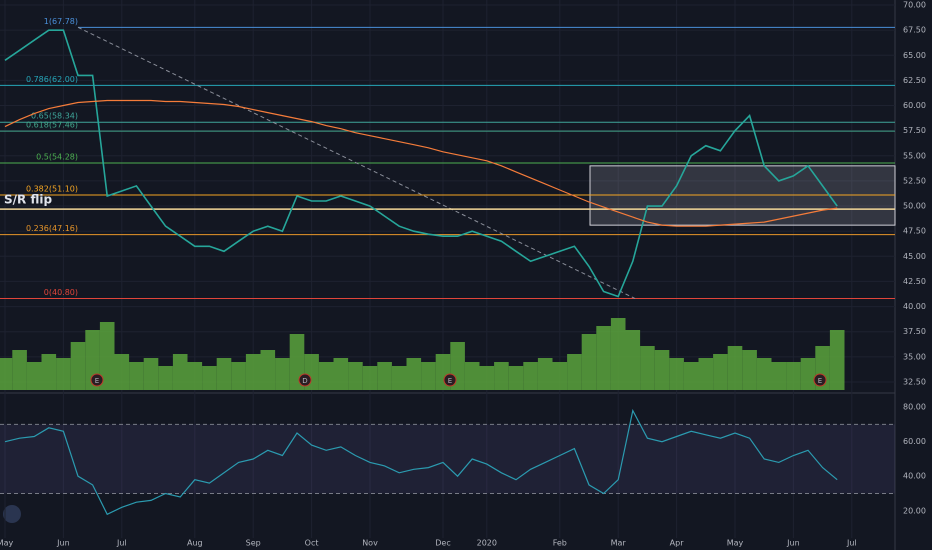 This screenshot has width=932, height=550. What do you see at coordinates (677, 543) in the screenshot?
I see `x-tick-label: Apr` at bounding box center [677, 543].